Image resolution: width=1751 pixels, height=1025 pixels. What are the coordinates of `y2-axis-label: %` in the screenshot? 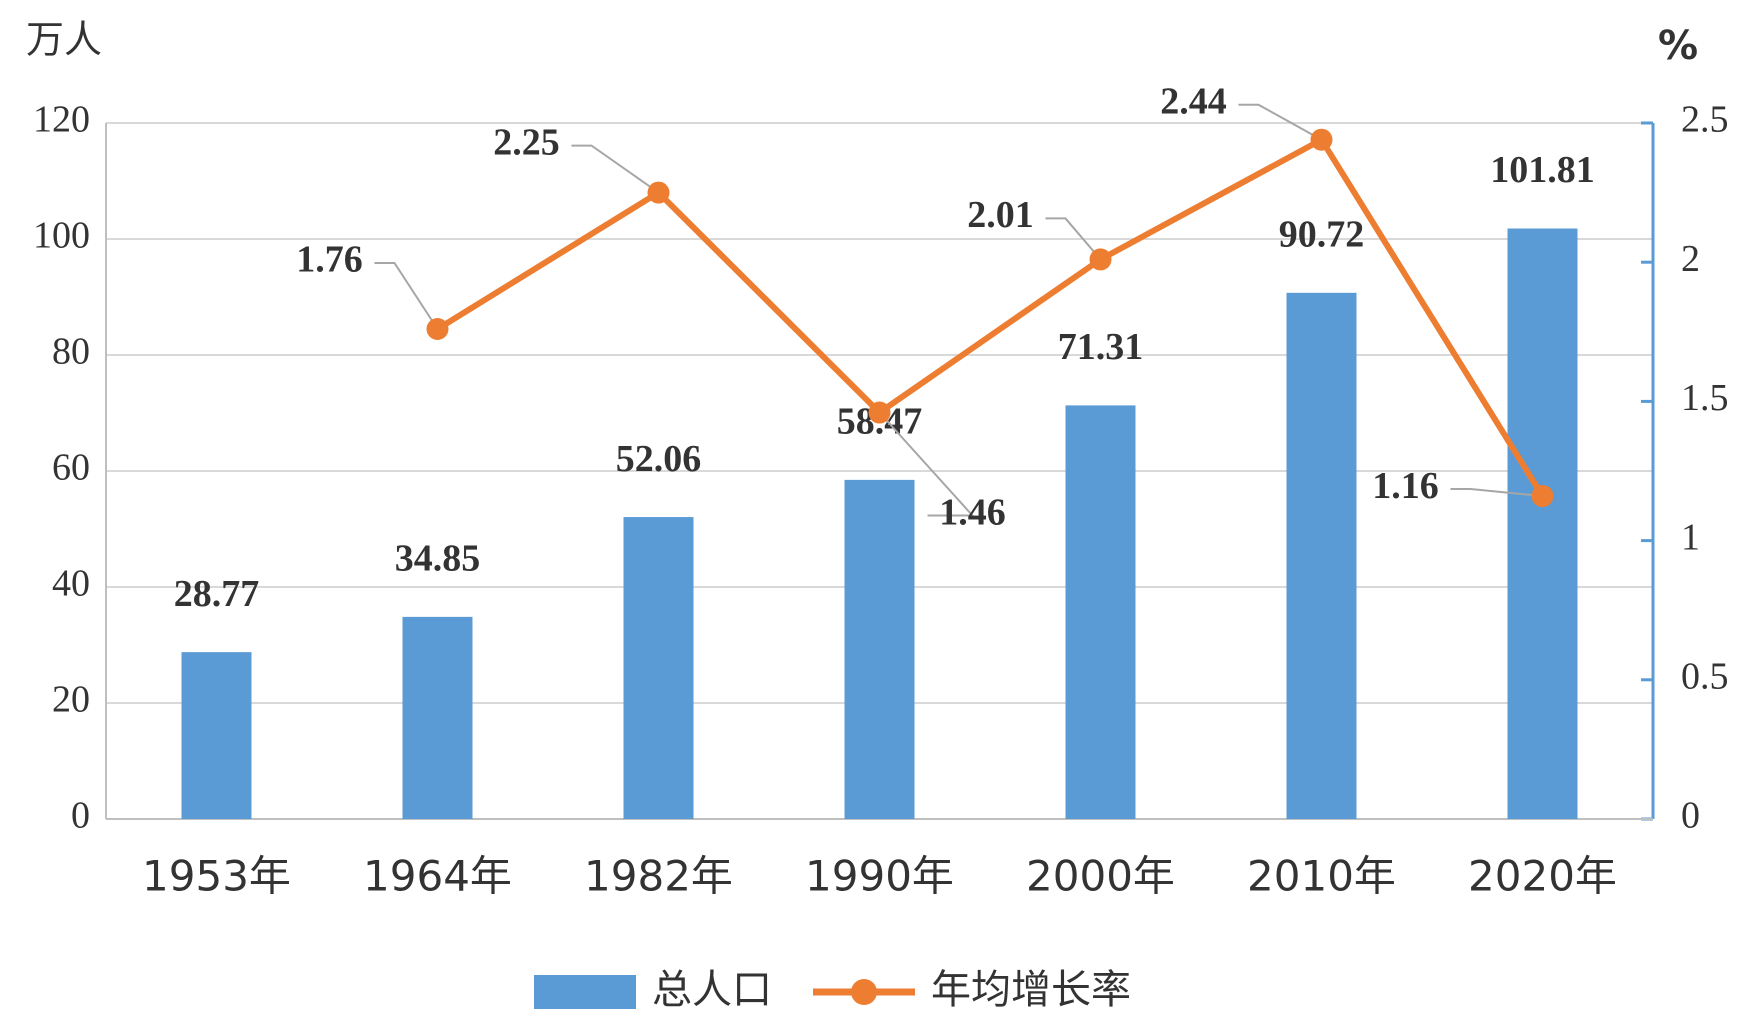 It's located at (1678, 46).